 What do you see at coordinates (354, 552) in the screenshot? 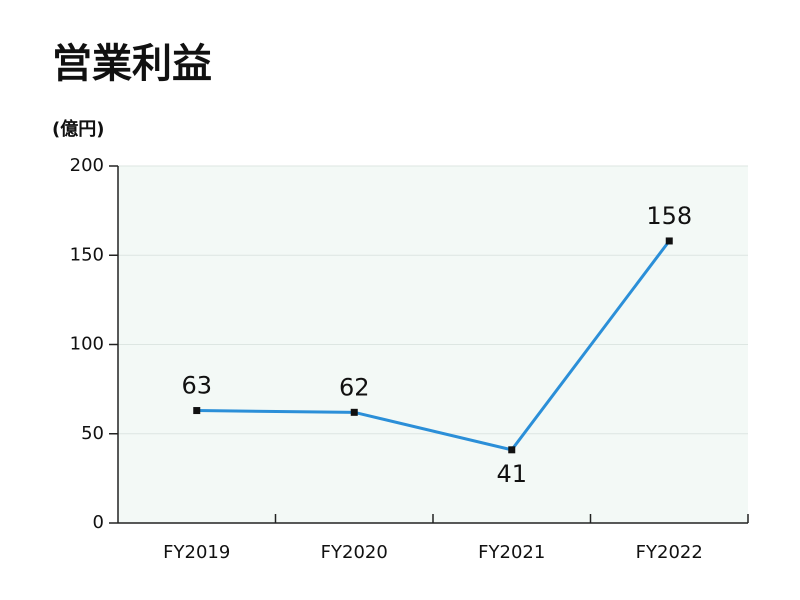
I see `x-tick-label: FY2020` at bounding box center [354, 552].